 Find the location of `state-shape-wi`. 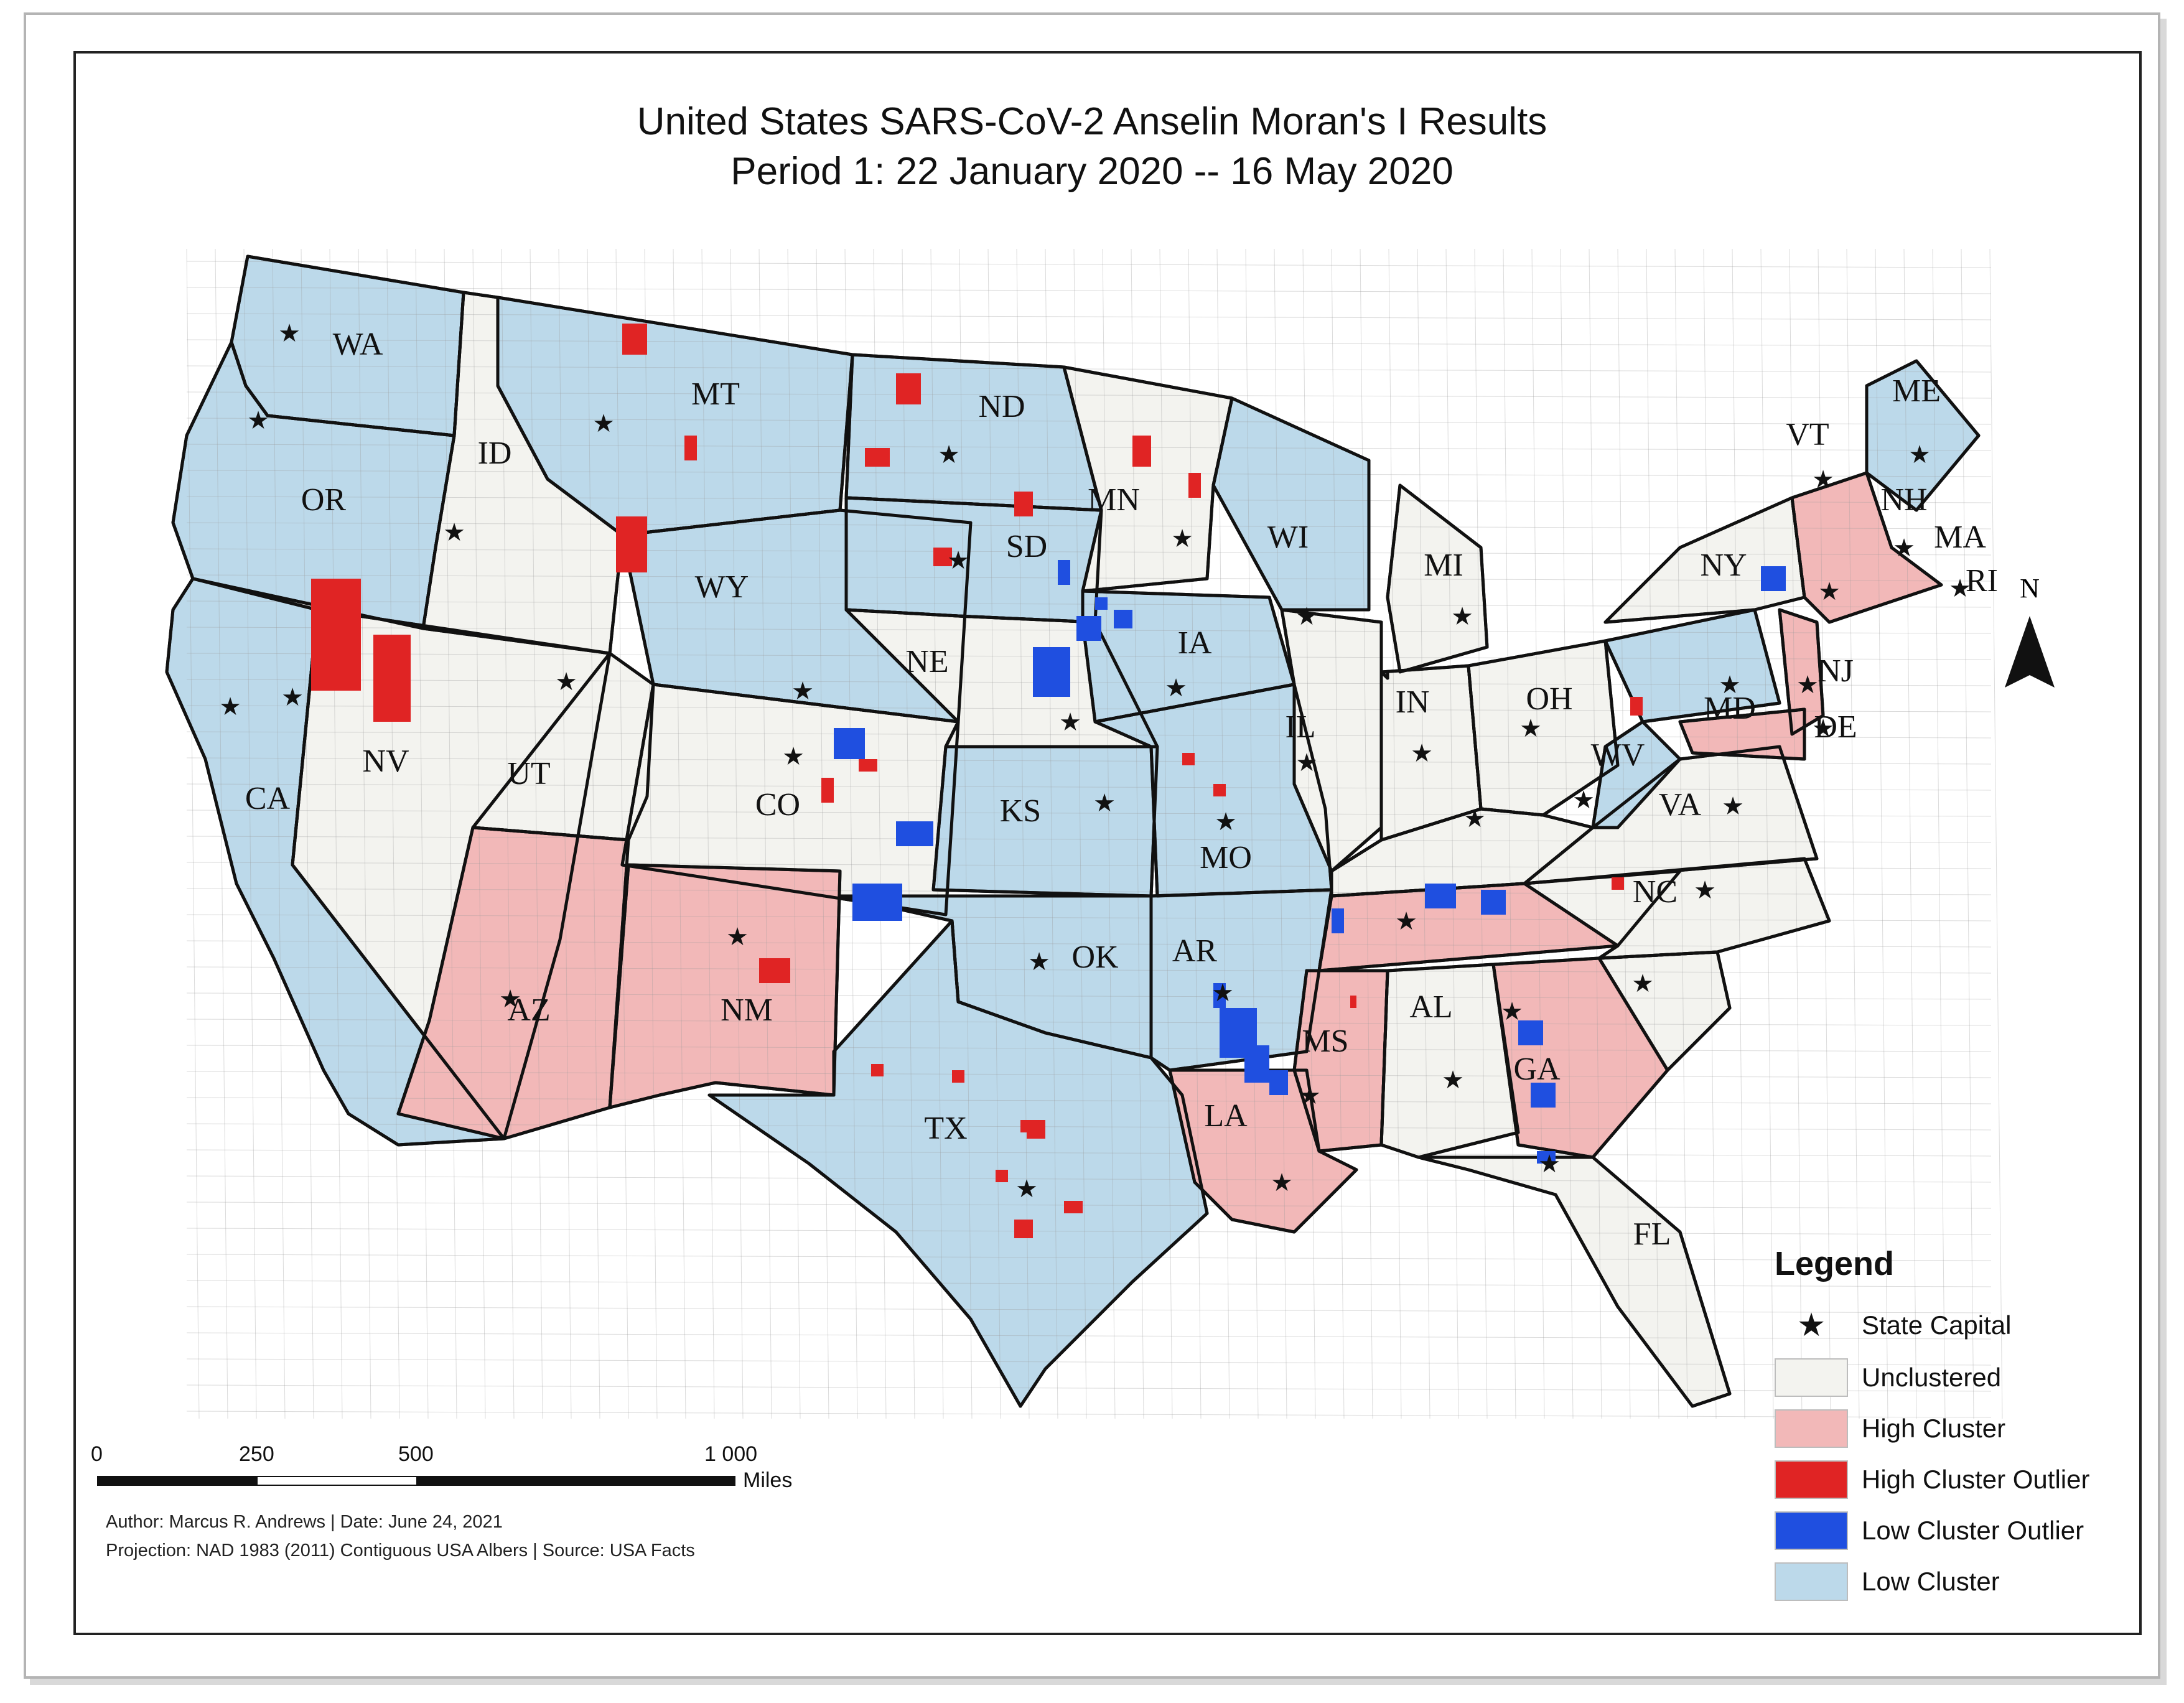

state-shape-wi is located at coordinates (1291, 504).